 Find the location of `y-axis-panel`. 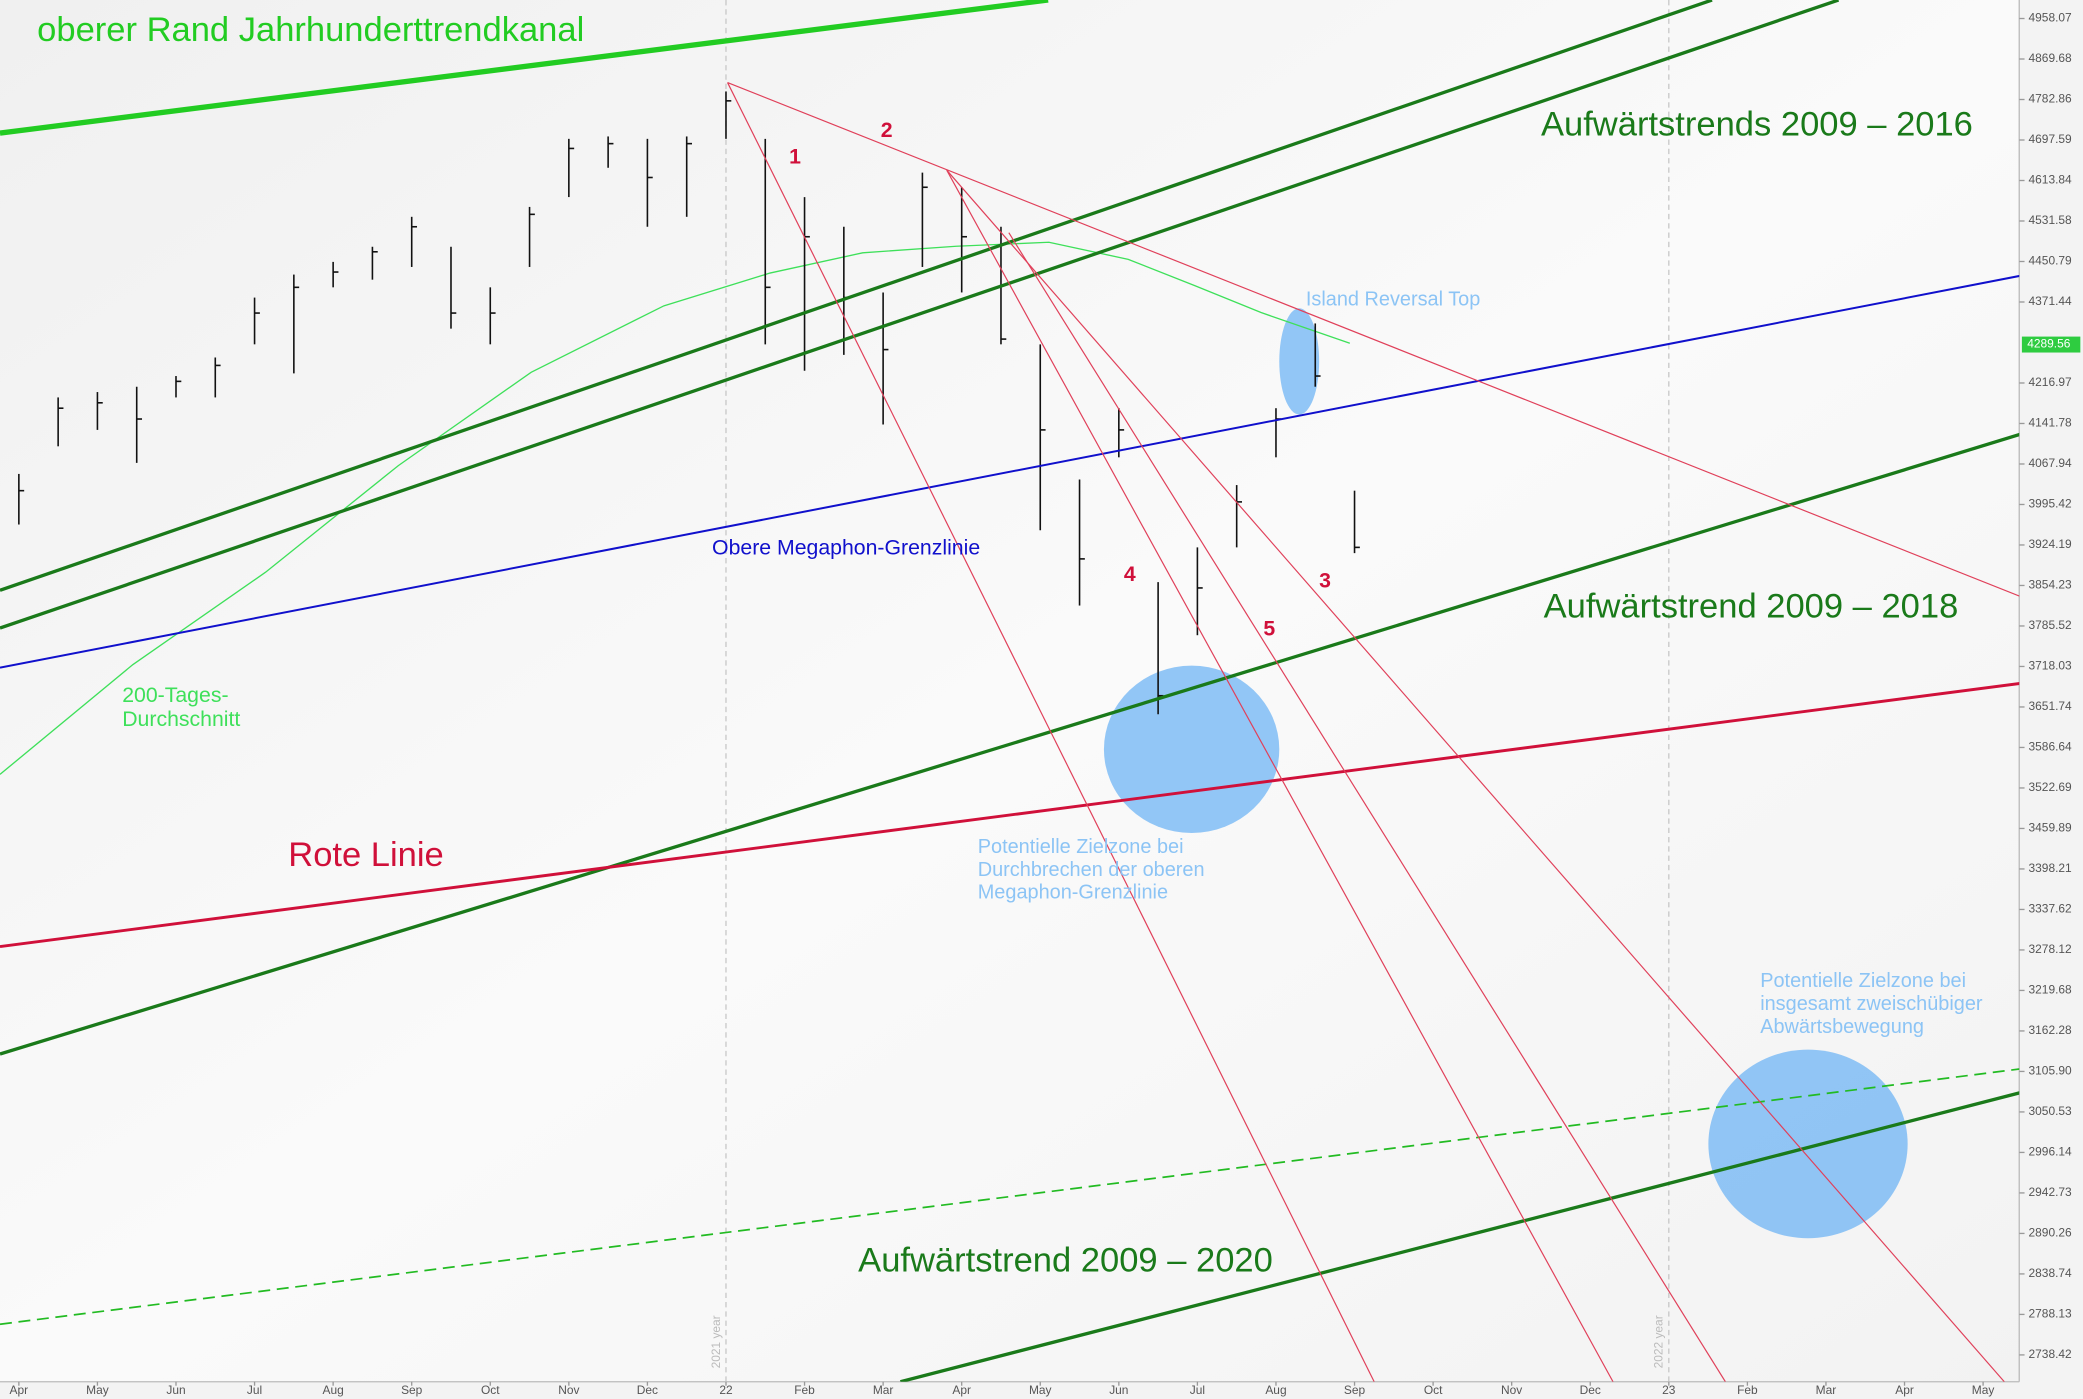

y-axis-panel is located at coordinates (2051, 699).